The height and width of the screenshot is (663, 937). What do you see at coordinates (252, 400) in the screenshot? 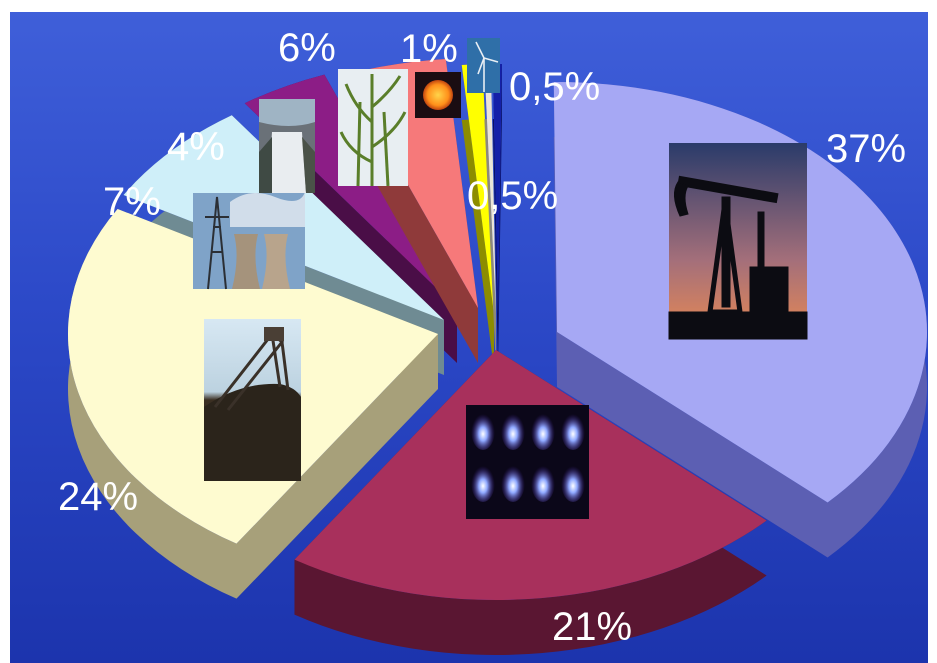
I see `coal-mine-icon` at bounding box center [252, 400].